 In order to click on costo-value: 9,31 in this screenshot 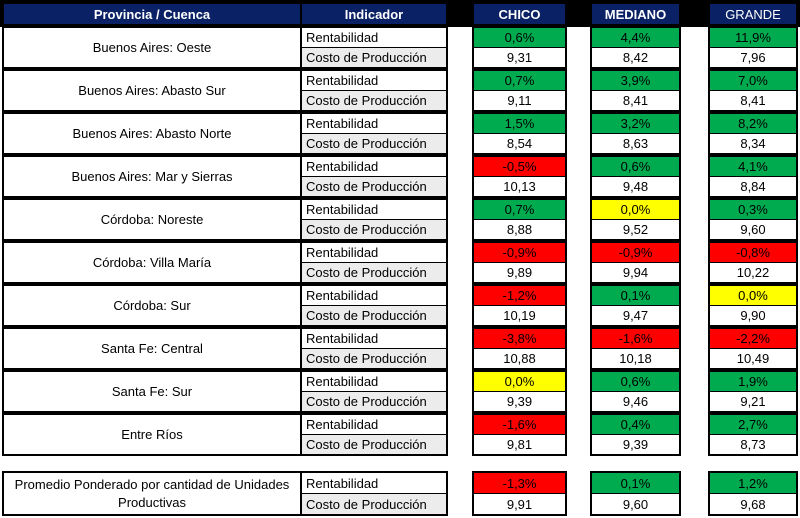, I will do `click(519, 57)`.